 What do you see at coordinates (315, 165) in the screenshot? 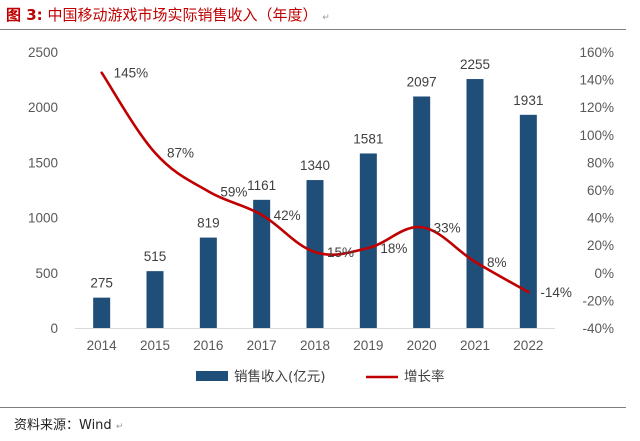
I see `bar-value-label: 1340` at bounding box center [315, 165].